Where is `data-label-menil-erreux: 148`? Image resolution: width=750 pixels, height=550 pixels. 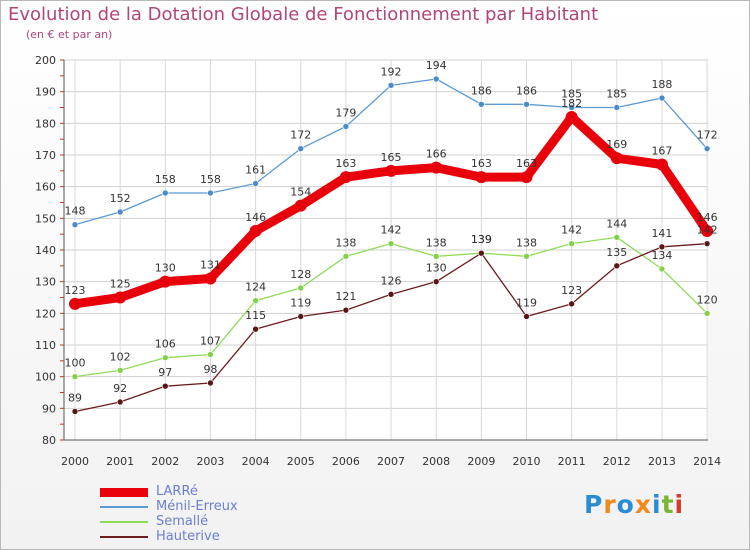
data-label-menil-erreux: 148 is located at coordinates (75, 211).